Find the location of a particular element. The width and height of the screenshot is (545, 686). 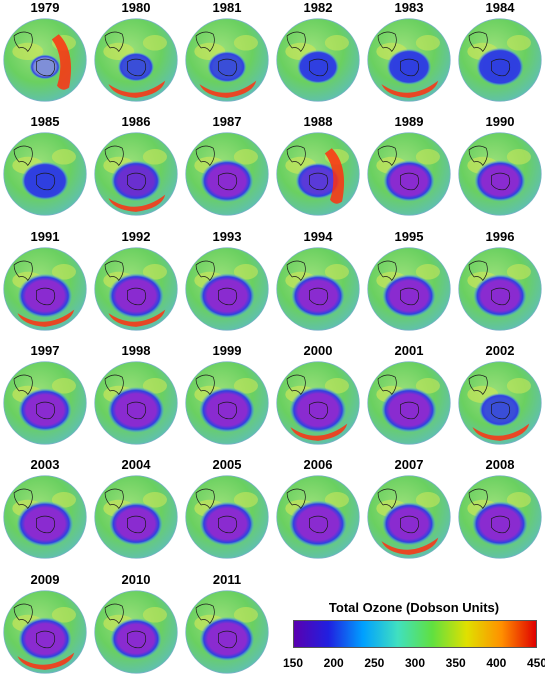

panel-year-label: 1990 is located at coordinates (500, 121).